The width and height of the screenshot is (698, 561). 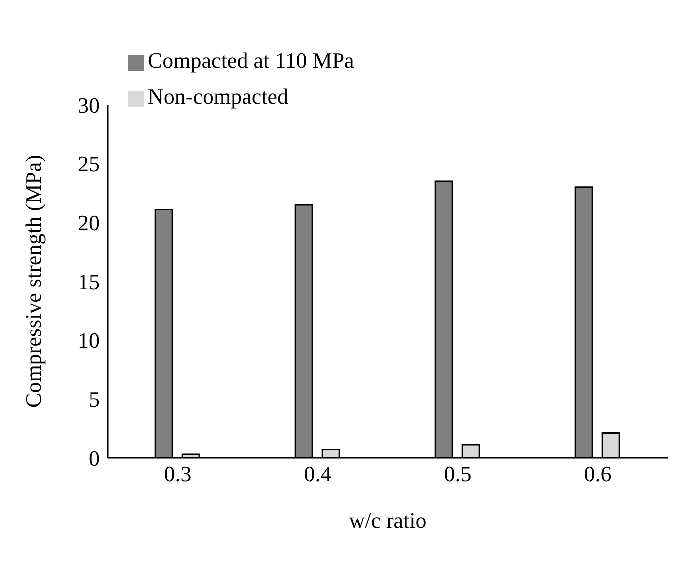 I want to click on y-tick-label: 20, so click(x=89, y=223).